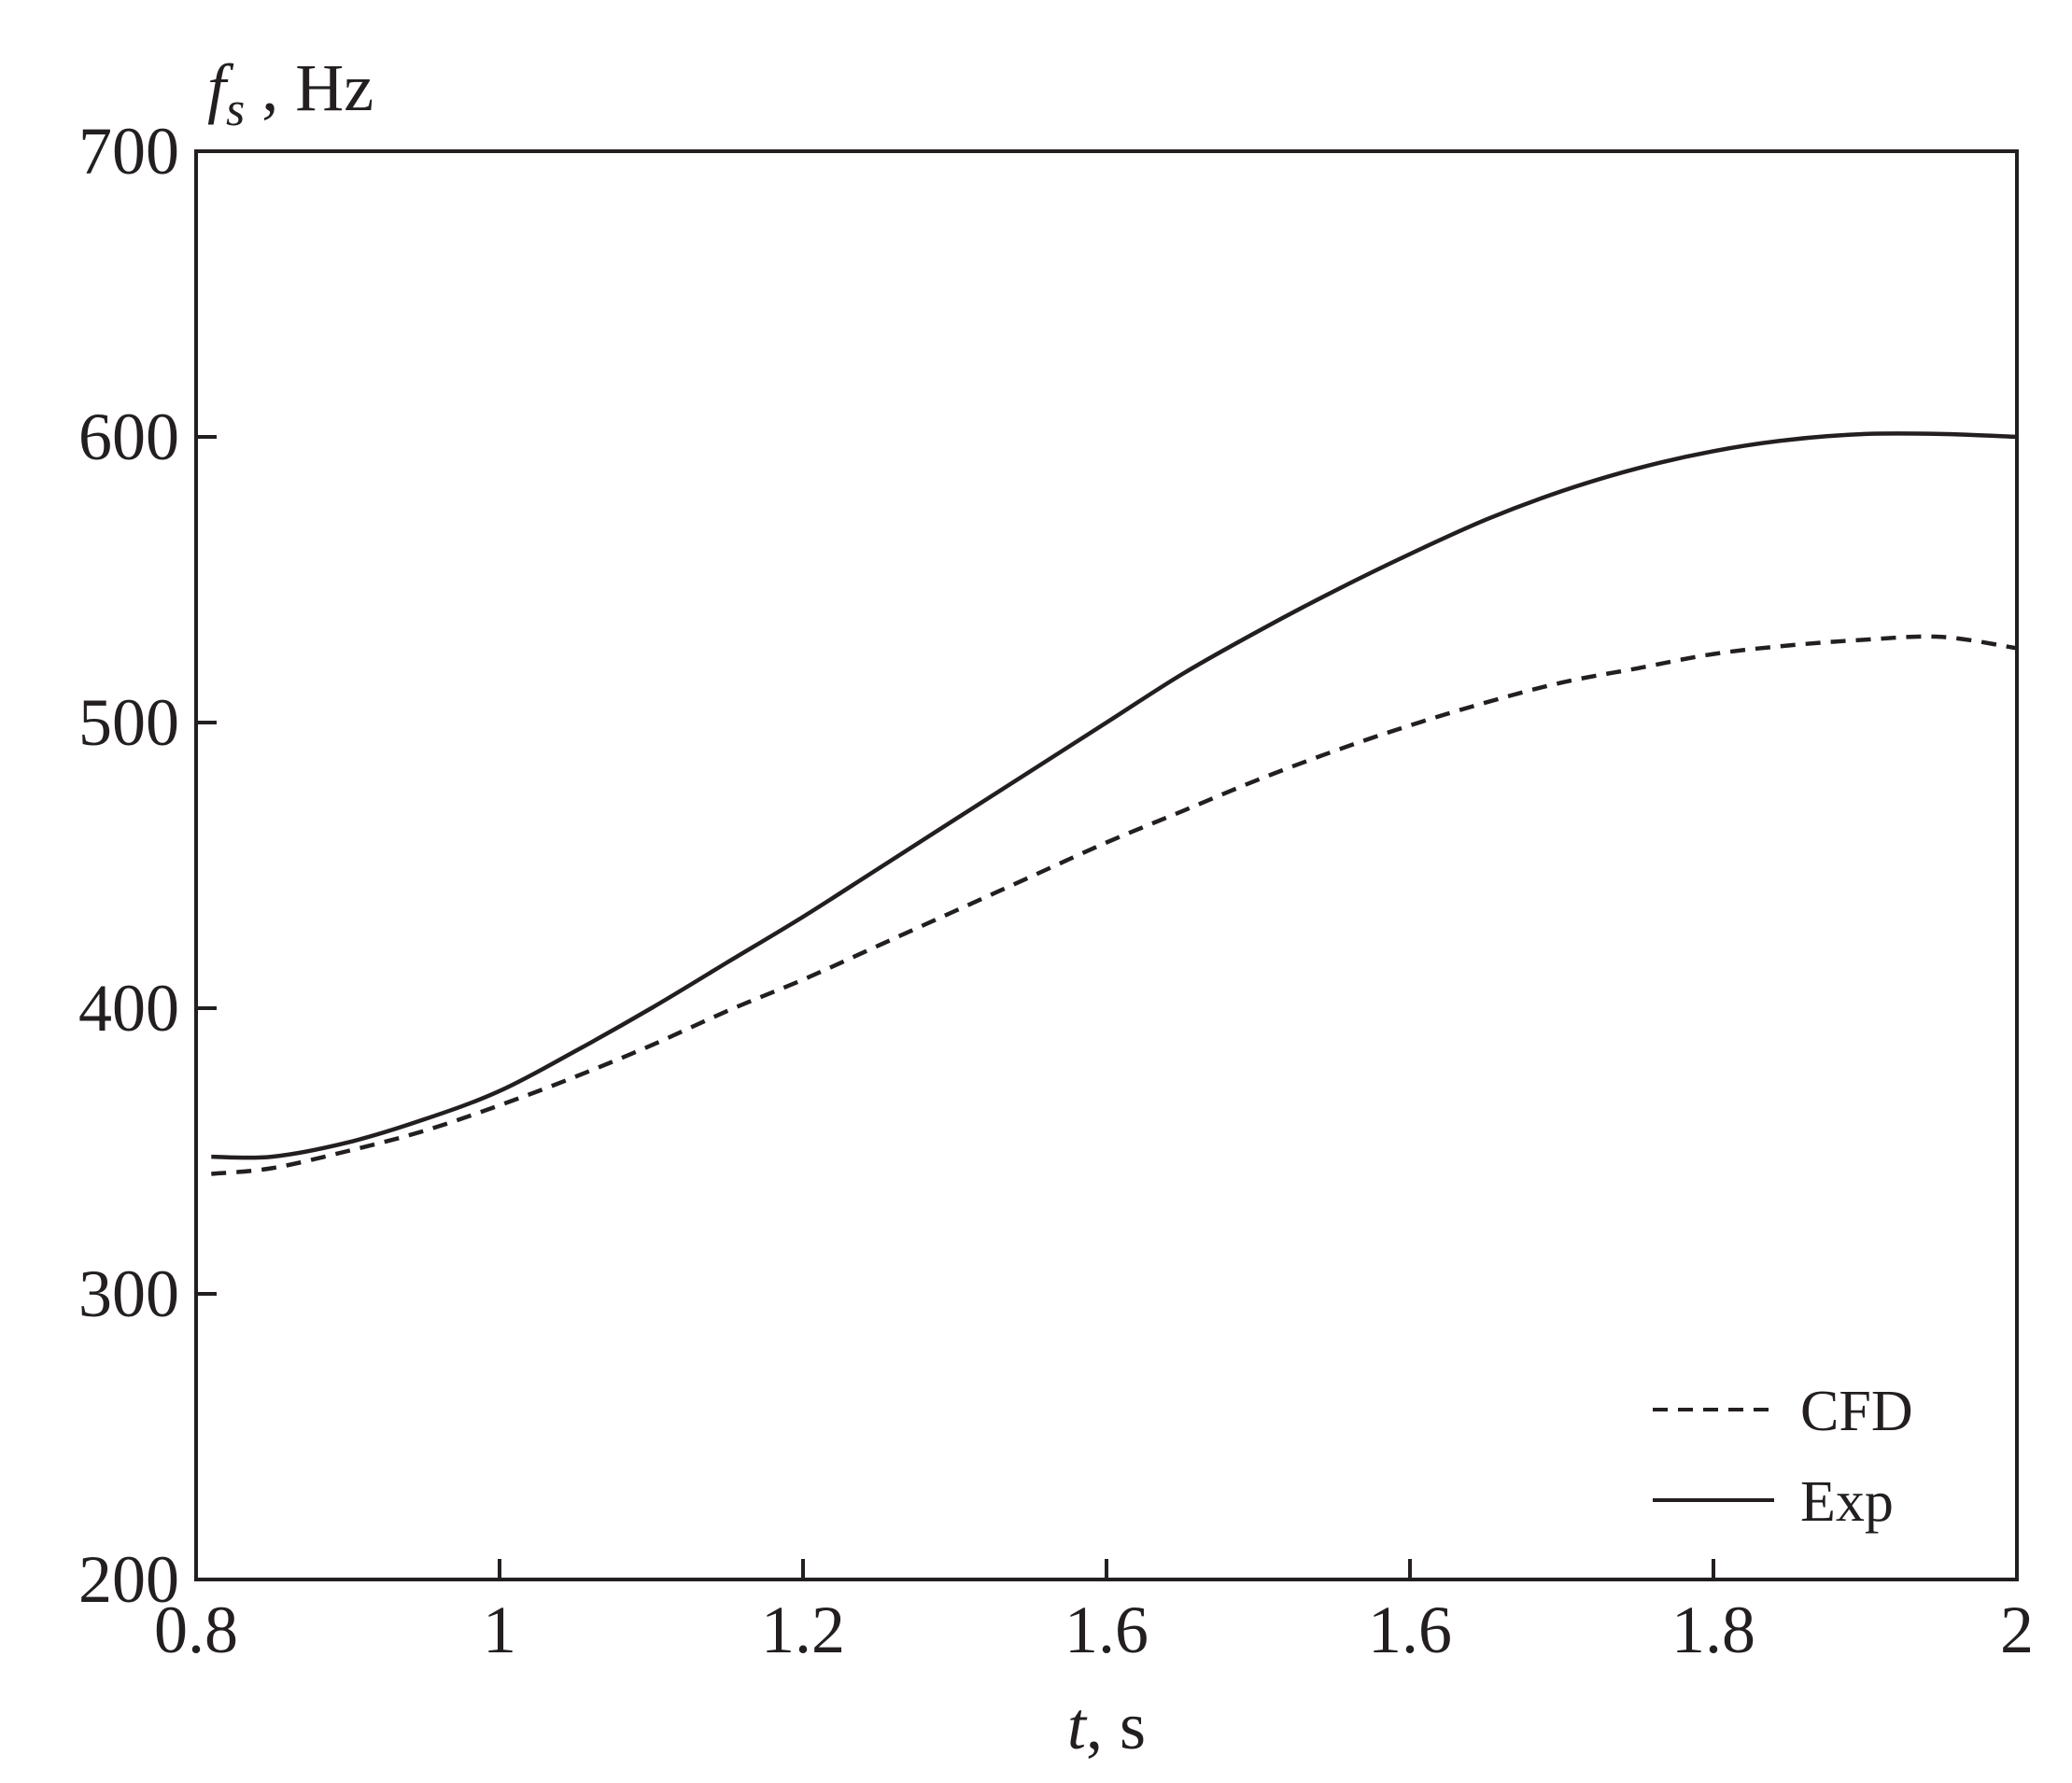  What do you see at coordinates (128, 1579) in the screenshot?
I see `y-tick-label: 200` at bounding box center [128, 1579].